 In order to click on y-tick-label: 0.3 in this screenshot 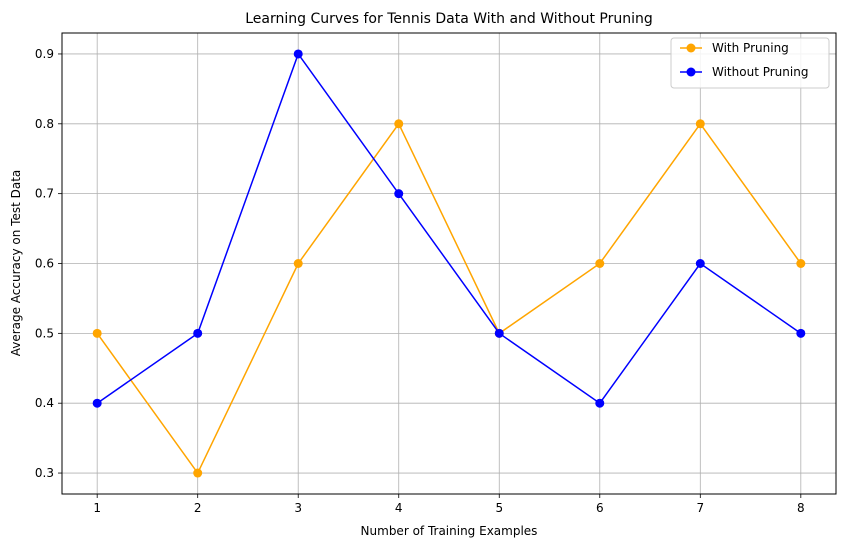, I will do `click(44, 473)`.